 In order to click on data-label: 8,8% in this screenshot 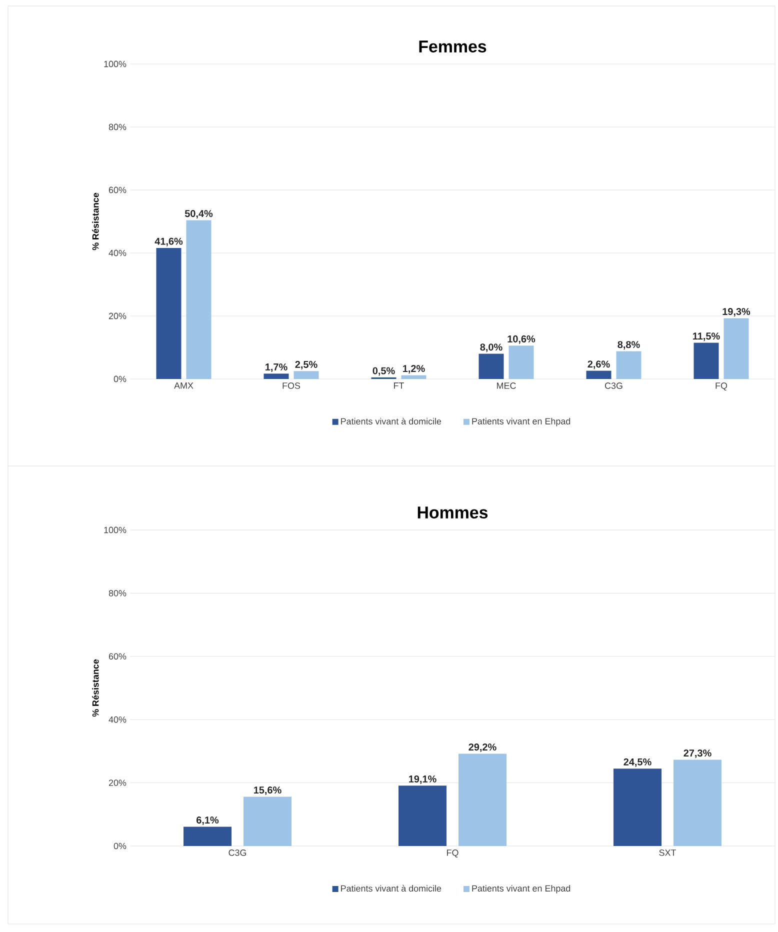, I will do `click(629, 345)`.